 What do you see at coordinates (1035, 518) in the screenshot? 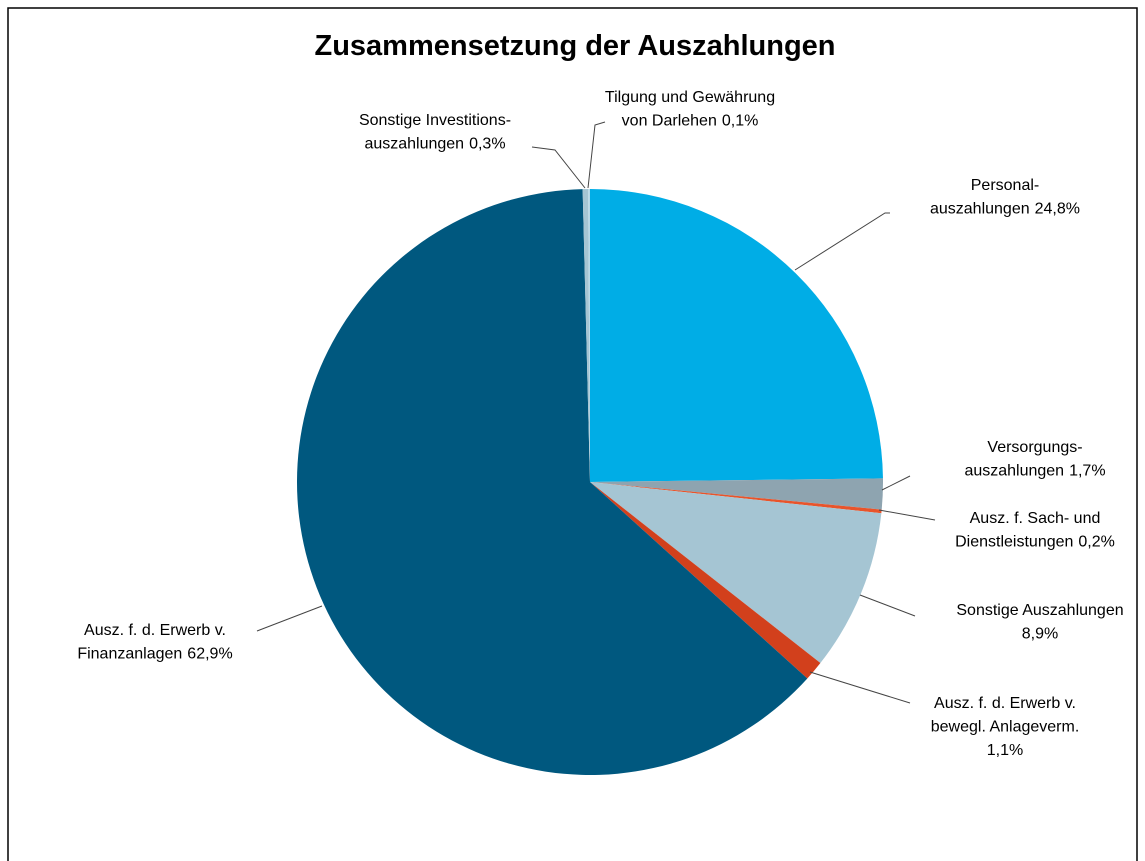
I see `label-line: Ausz. f. Sach- und` at bounding box center [1035, 518].